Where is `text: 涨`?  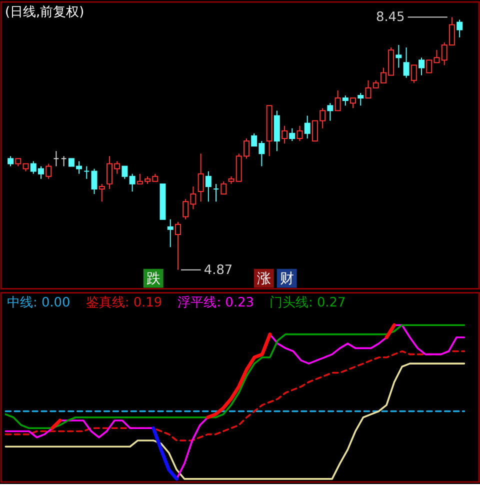 text: 涨 is located at coordinates (263, 278).